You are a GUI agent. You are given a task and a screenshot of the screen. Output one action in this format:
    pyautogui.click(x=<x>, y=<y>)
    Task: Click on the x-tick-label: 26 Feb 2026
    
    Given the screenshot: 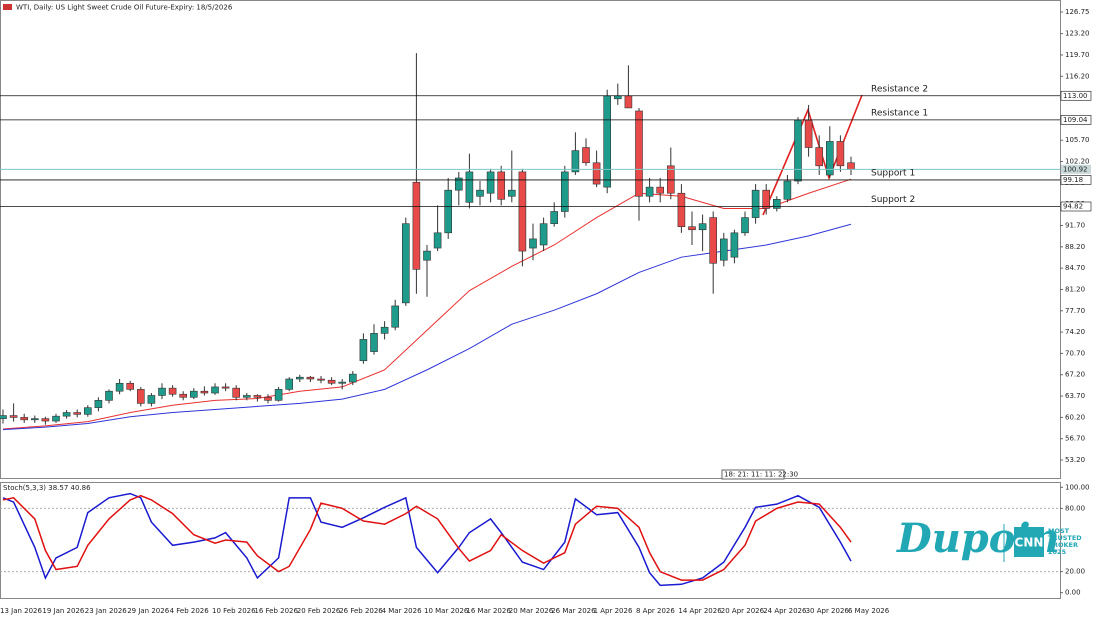 What is the action you would take?
    pyautogui.click(x=361, y=611)
    